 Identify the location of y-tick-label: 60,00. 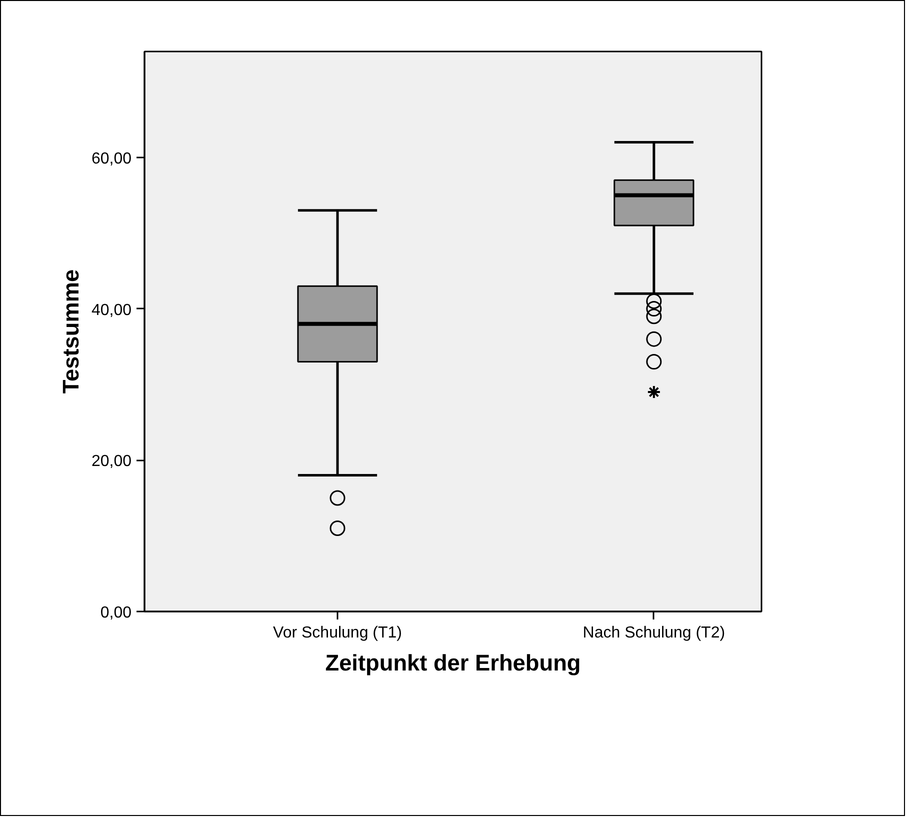
(111, 159).